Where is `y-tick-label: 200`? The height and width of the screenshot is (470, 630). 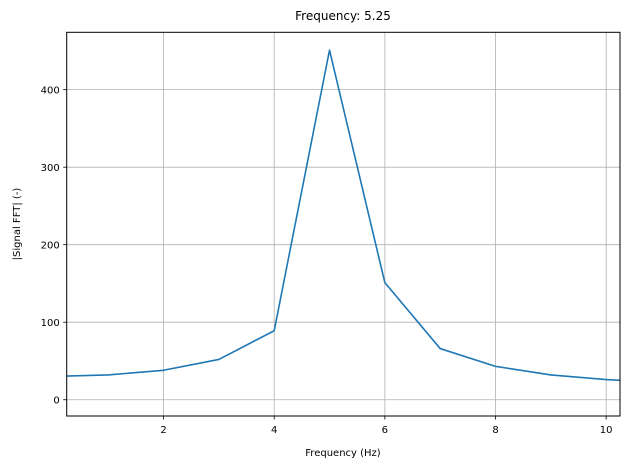
y-tick-label: 200 is located at coordinates (50, 245).